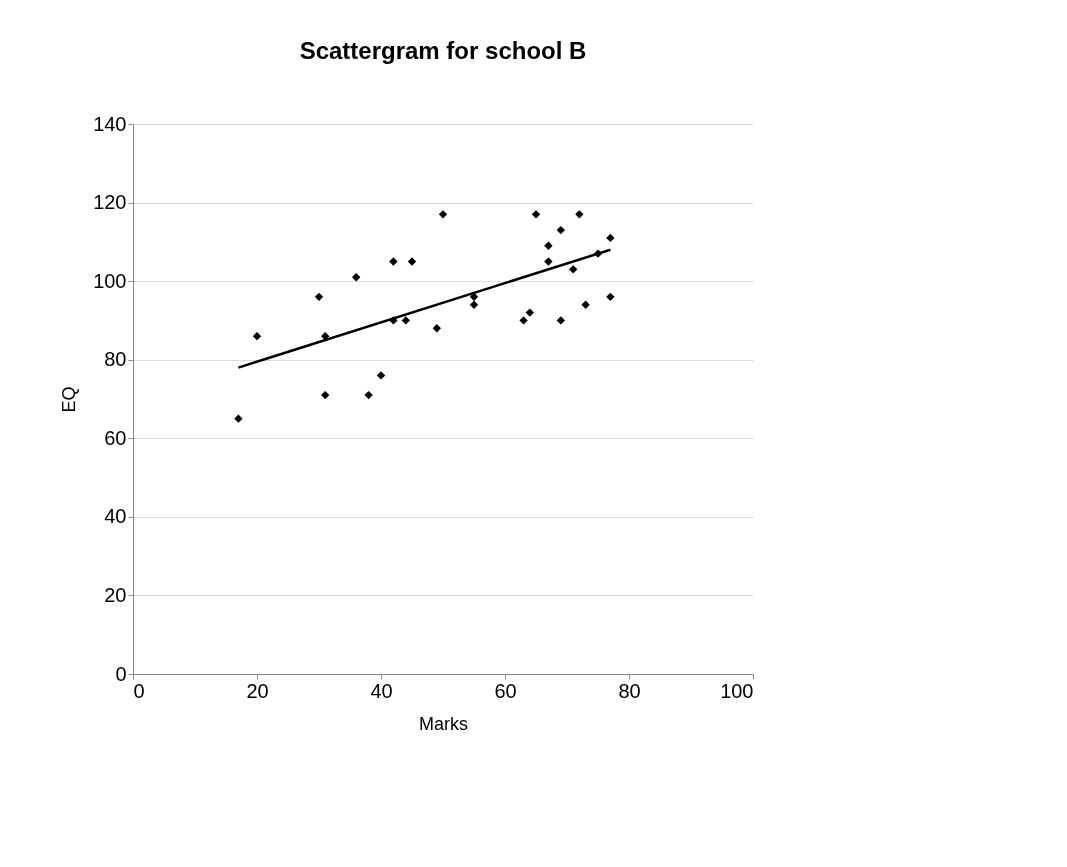 This screenshot has height=867, width=1067. I want to click on chart-title: Scattergram for school B, so click(443, 50).